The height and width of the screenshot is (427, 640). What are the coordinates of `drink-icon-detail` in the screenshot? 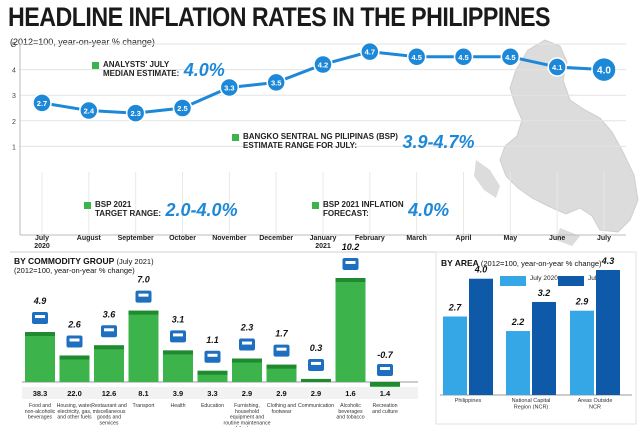 It's located at (350, 262).